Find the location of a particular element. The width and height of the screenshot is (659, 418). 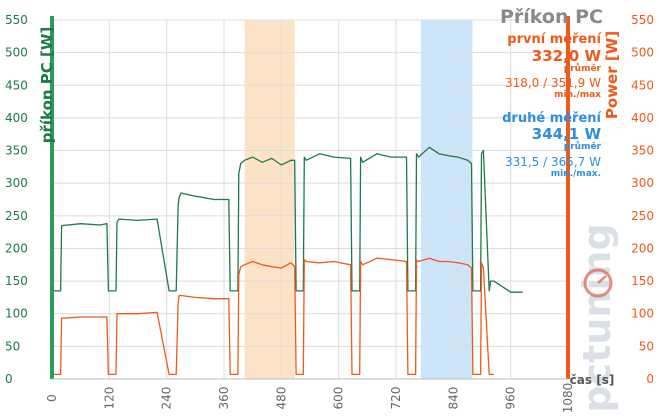

annotation-first-avg: 332,0 W is located at coordinates (567, 56).